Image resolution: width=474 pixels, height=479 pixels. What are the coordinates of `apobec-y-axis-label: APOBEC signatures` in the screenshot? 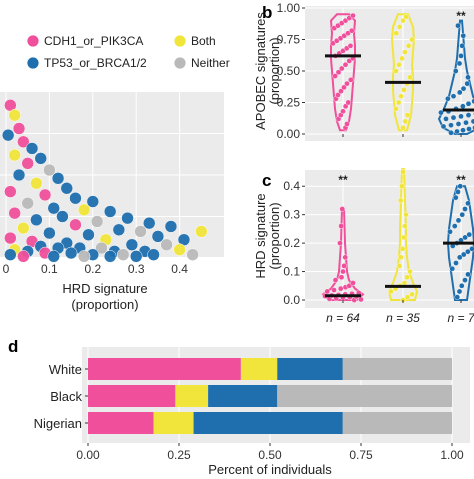 It's located at (260, 71).